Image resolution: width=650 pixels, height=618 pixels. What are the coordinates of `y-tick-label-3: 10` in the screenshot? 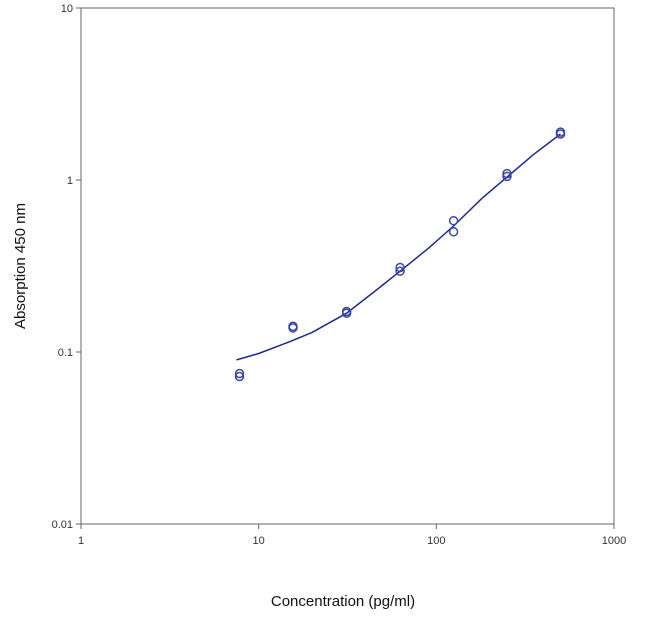 It's located at (67, 9).